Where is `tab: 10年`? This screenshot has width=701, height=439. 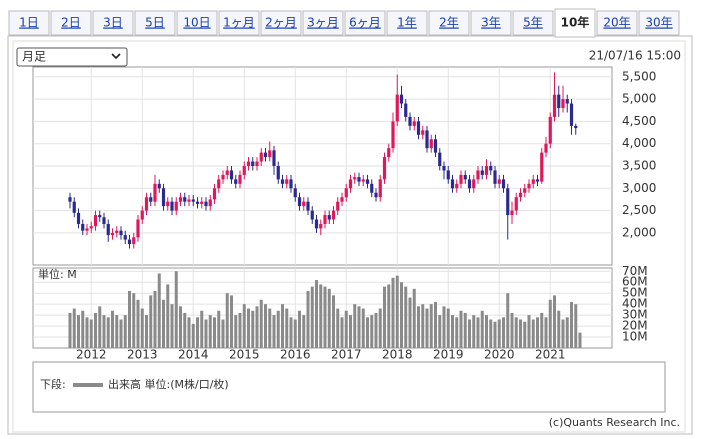 tab: 10年 is located at coordinates (575, 23).